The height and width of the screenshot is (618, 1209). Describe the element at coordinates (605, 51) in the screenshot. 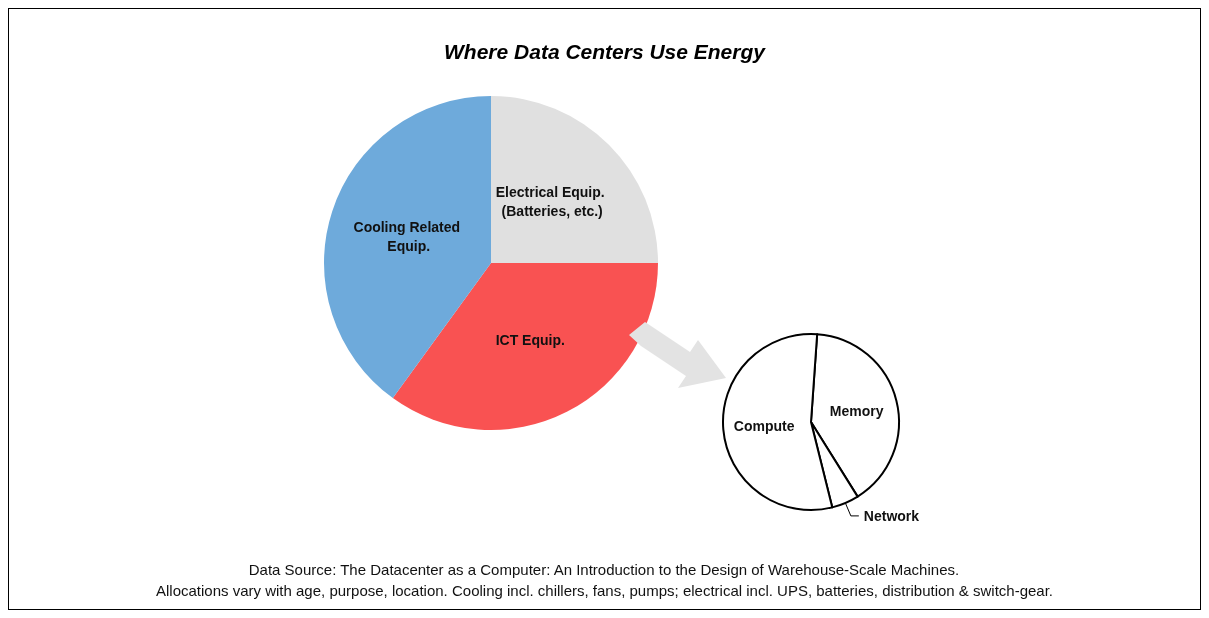

I see `chart-title: Where Data Centers Use Energy` at that location.